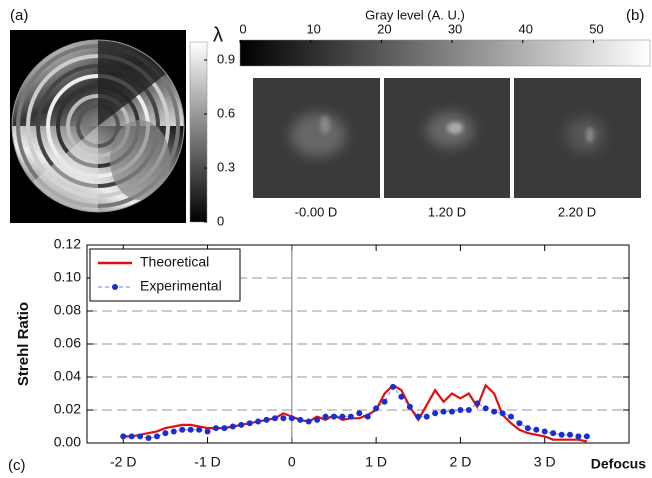 The width and height of the screenshot is (652, 478). What do you see at coordinates (23, 344) in the screenshot?
I see `y-axis-label: Strehl Ratio` at bounding box center [23, 344].